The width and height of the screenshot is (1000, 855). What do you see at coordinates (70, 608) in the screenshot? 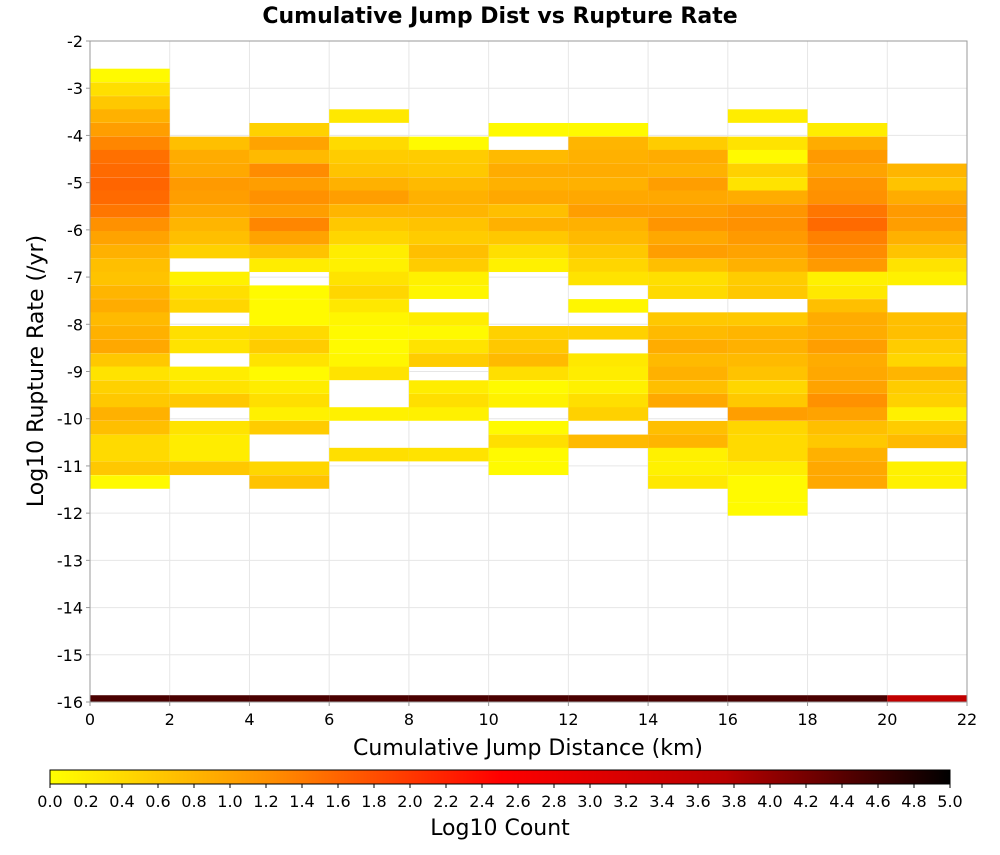
I see `y-tick-label: -14` at bounding box center [70, 608].